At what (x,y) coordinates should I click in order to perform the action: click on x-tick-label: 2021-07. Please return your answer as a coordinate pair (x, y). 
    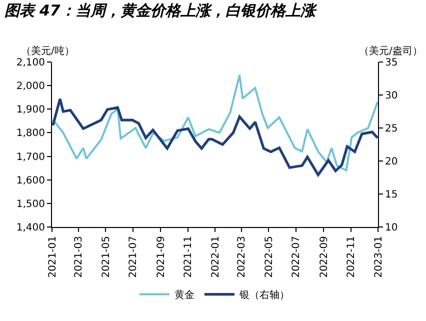
    Looking at the image, I should click on (134, 257).